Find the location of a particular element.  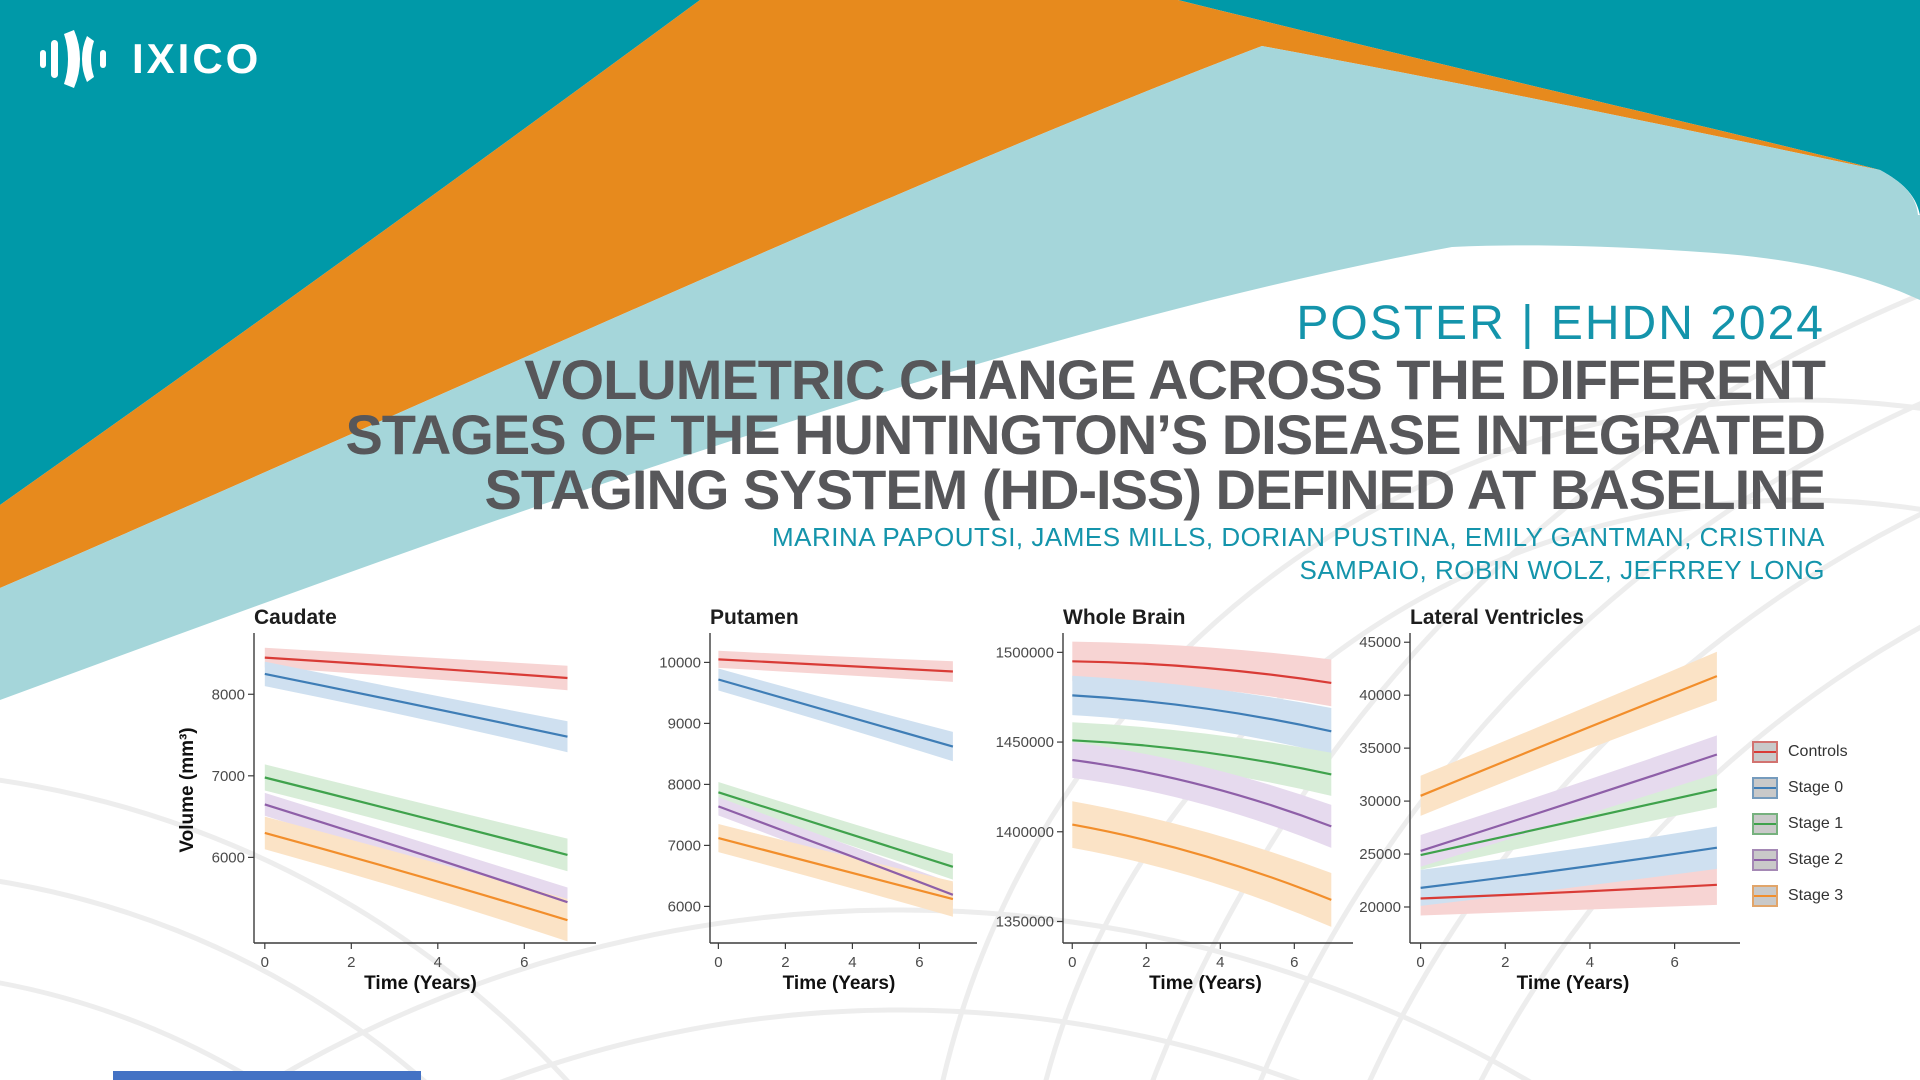

swoosh-teal-right is located at coordinates (1549, 107).